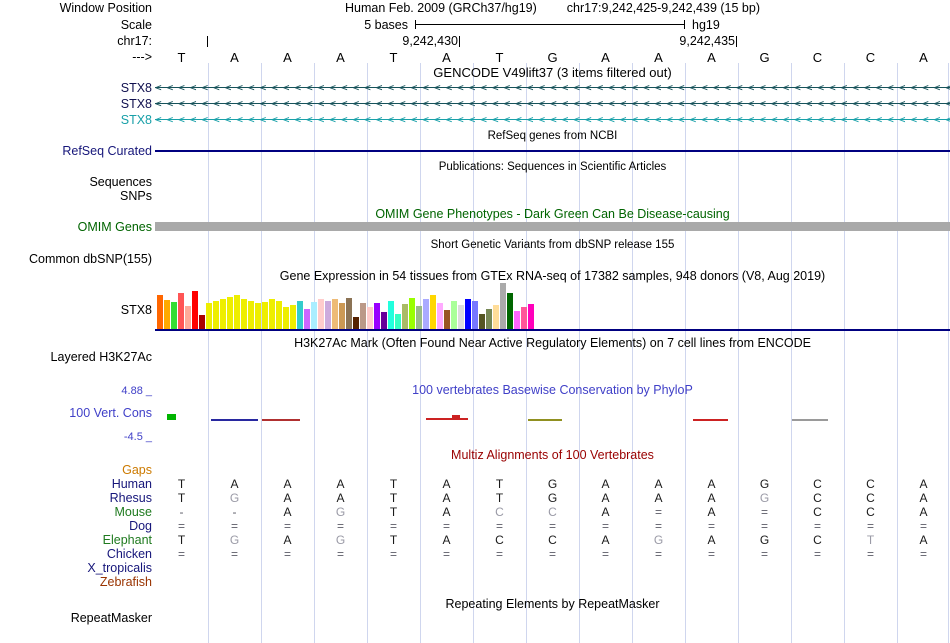 The image size is (950, 643). I want to click on phylop-label: 100 Vert. Cons, so click(110, 413).